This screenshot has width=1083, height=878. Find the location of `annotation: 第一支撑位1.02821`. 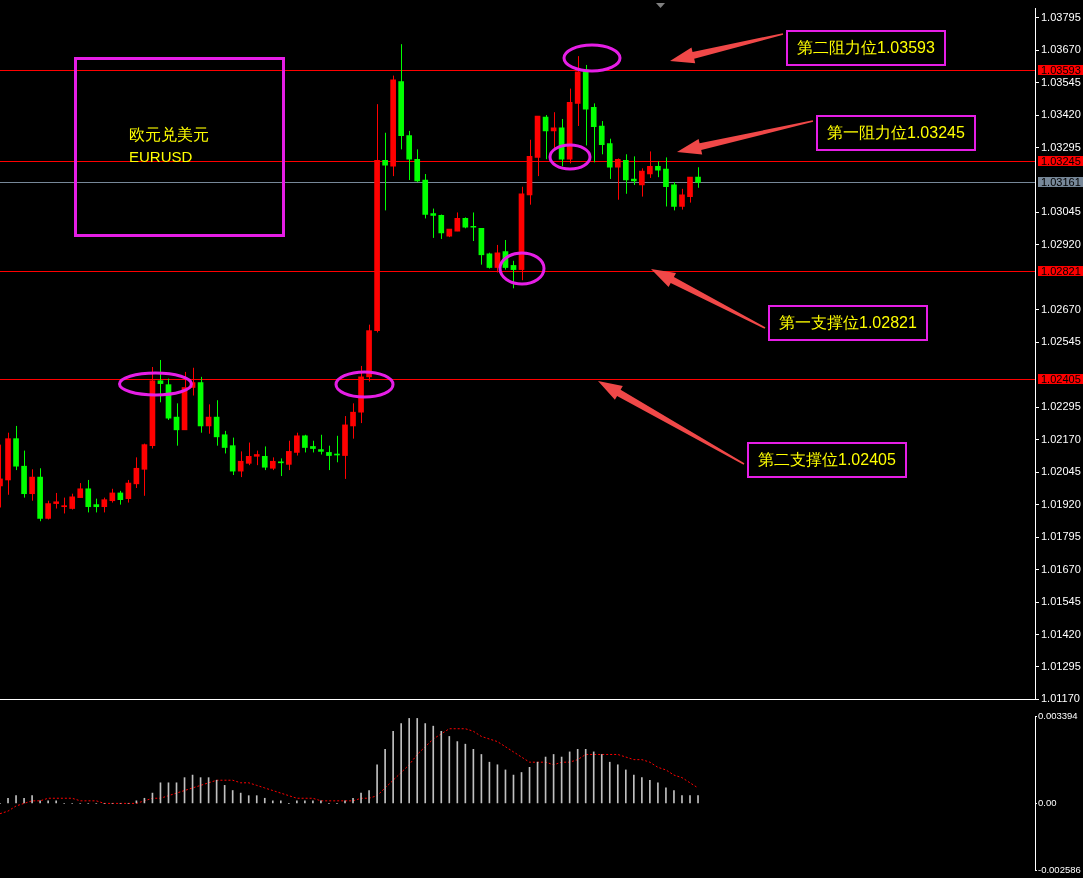

annotation: 第一支撑位1.02821 is located at coordinates (848, 323).